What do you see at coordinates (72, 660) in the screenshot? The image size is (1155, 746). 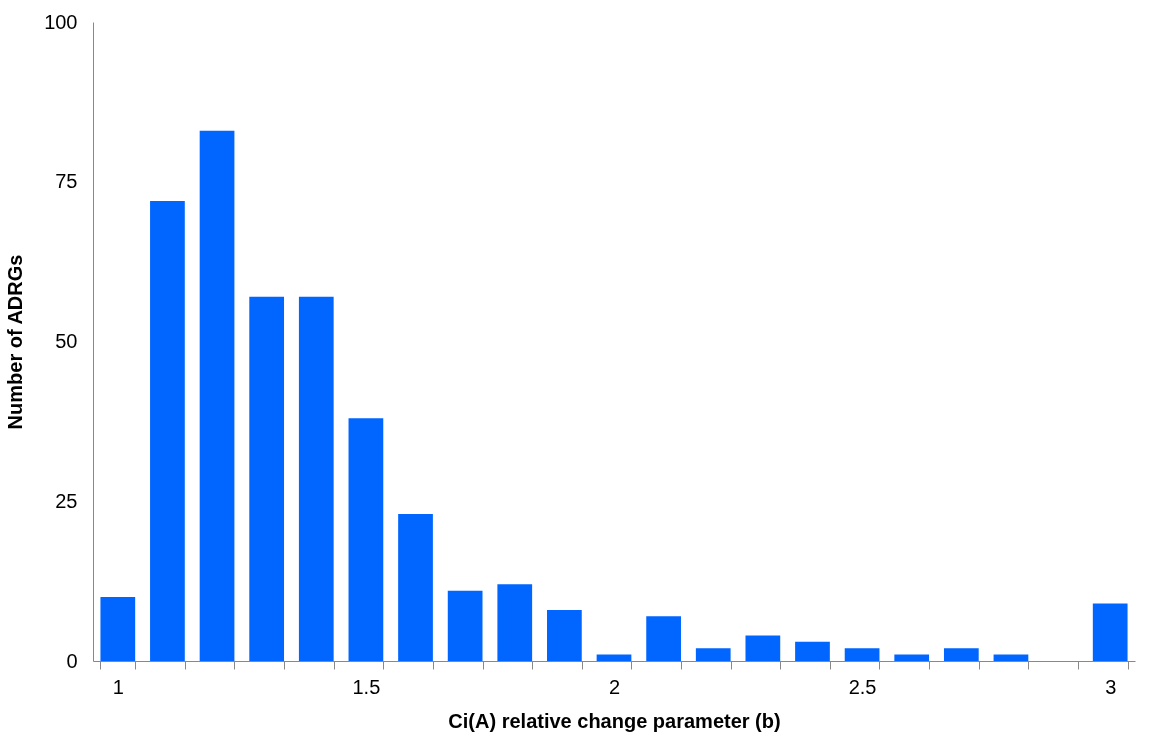 I see `y-tick-label: 0` at bounding box center [72, 660].